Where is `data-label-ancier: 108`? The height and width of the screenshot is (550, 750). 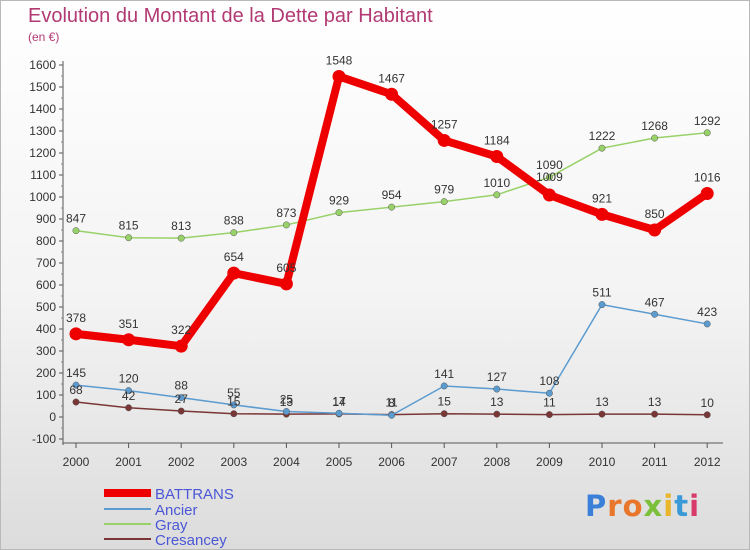
data-label-ancier: 108 is located at coordinates (549, 381).